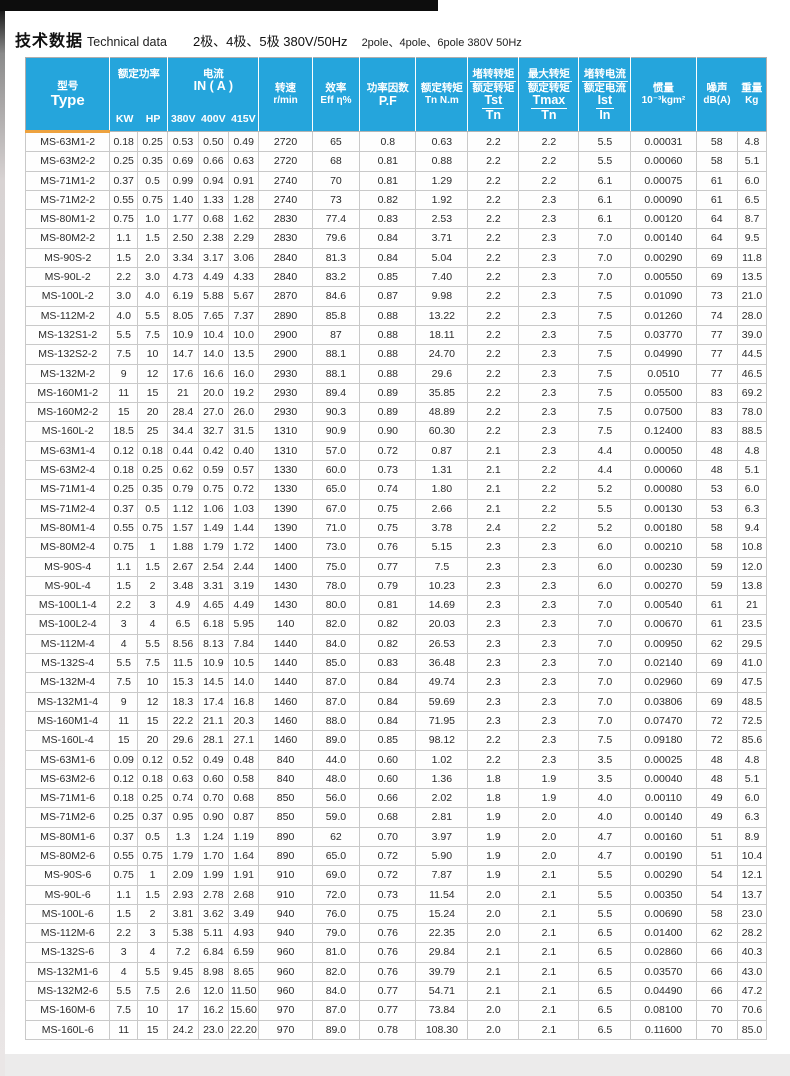 The height and width of the screenshot is (1076, 790). Describe the element at coordinates (493, 87) in the screenshot. I see `tst-zh-denominator: 额定转矩` at that location.